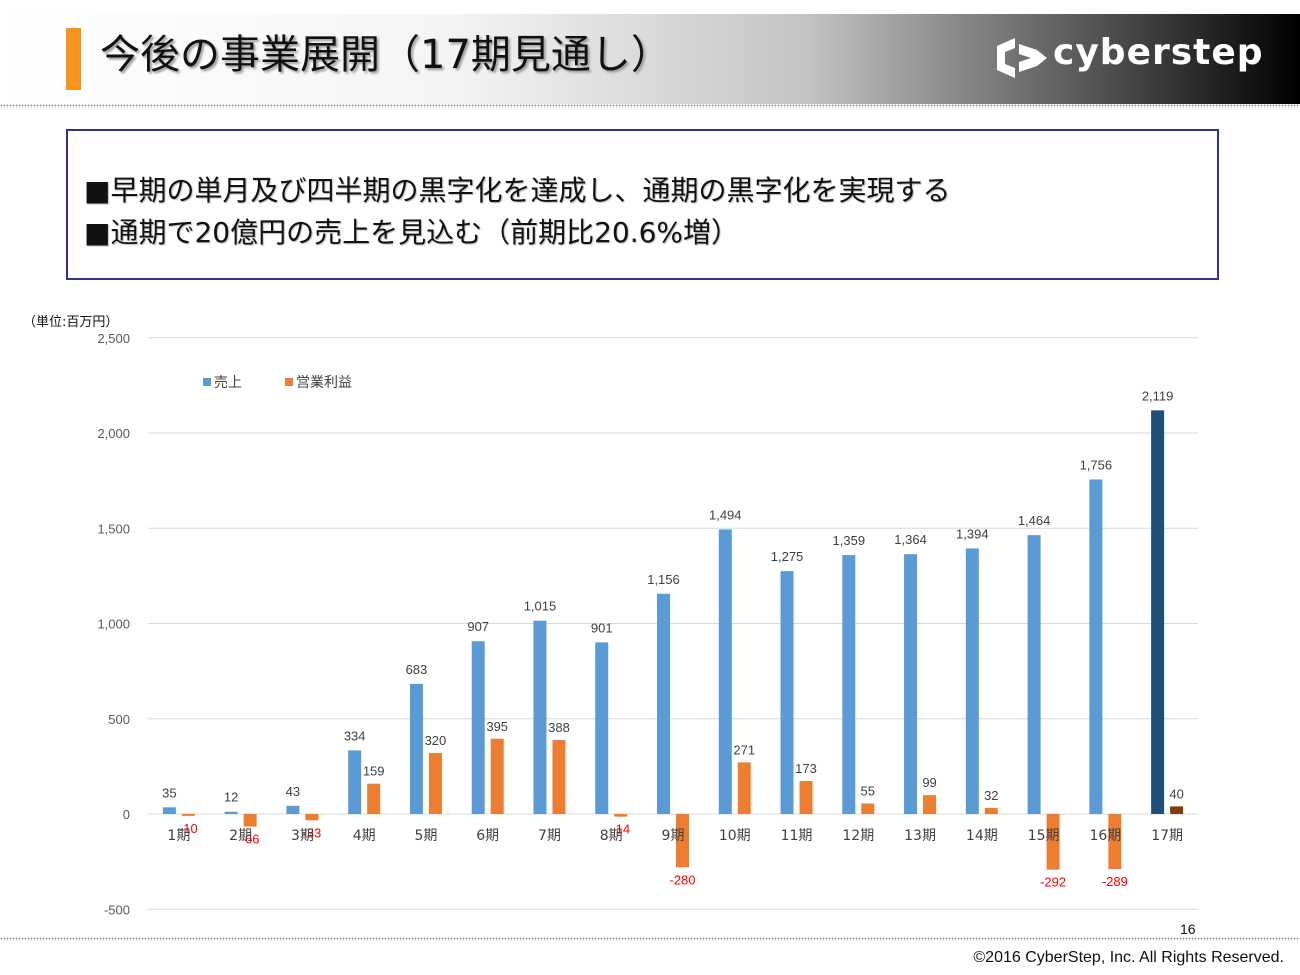 The image size is (1300, 975). What do you see at coordinates (113, 624) in the screenshot?
I see `y-tick-label: 1,000` at bounding box center [113, 624].